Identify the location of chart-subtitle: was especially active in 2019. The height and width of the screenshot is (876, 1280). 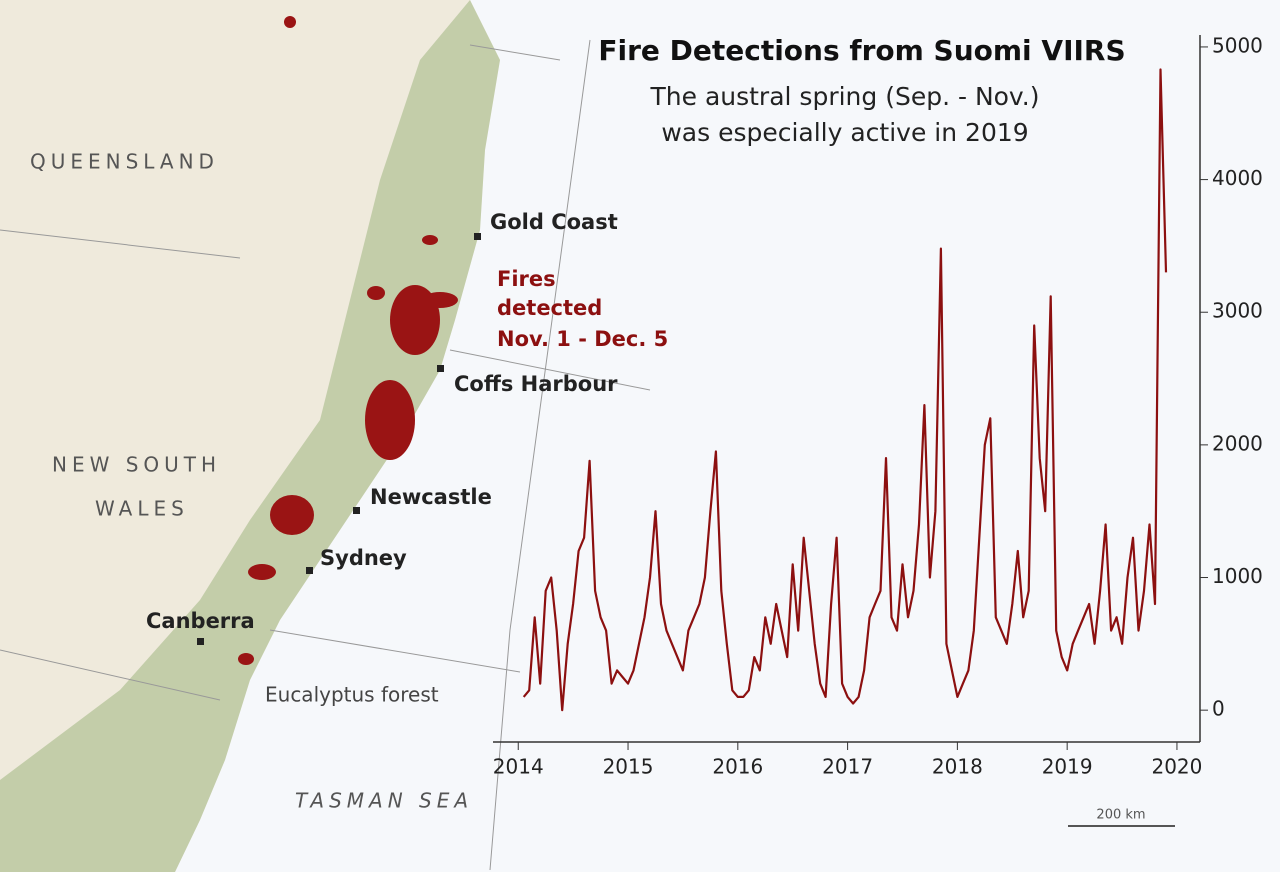
(844, 132).